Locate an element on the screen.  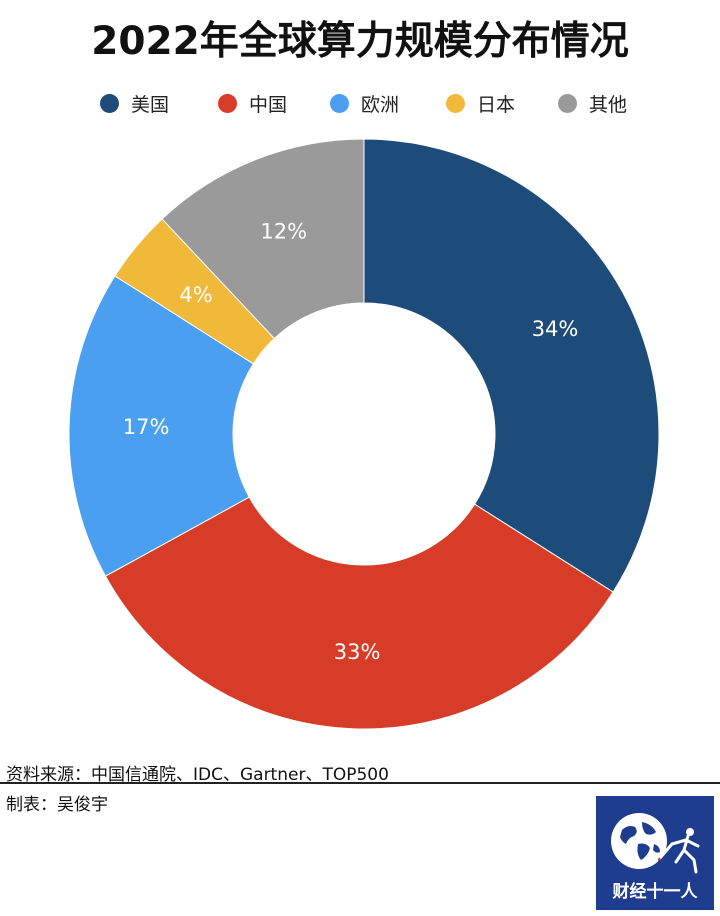
legend-label: 日本 is located at coordinates (496, 104).